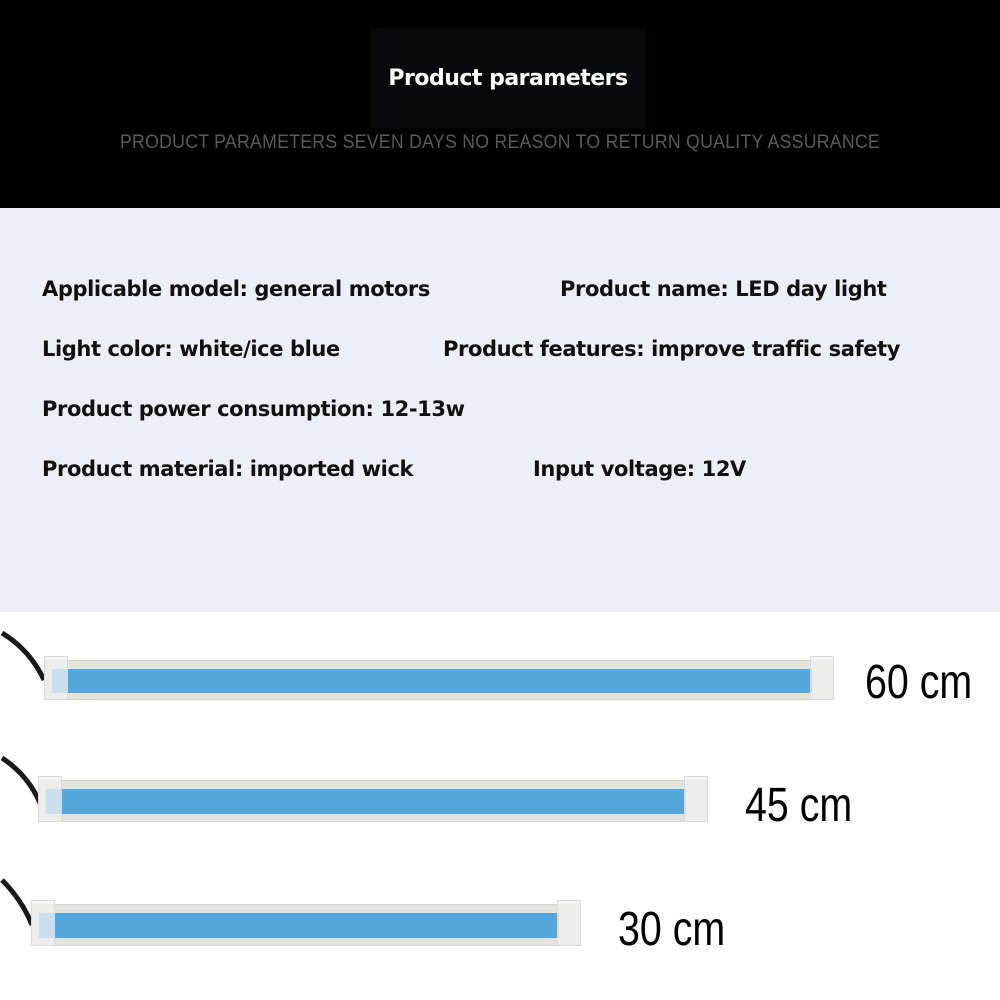 The height and width of the screenshot is (1000, 1000). I want to click on title-box: Product parameters, so click(508, 78).